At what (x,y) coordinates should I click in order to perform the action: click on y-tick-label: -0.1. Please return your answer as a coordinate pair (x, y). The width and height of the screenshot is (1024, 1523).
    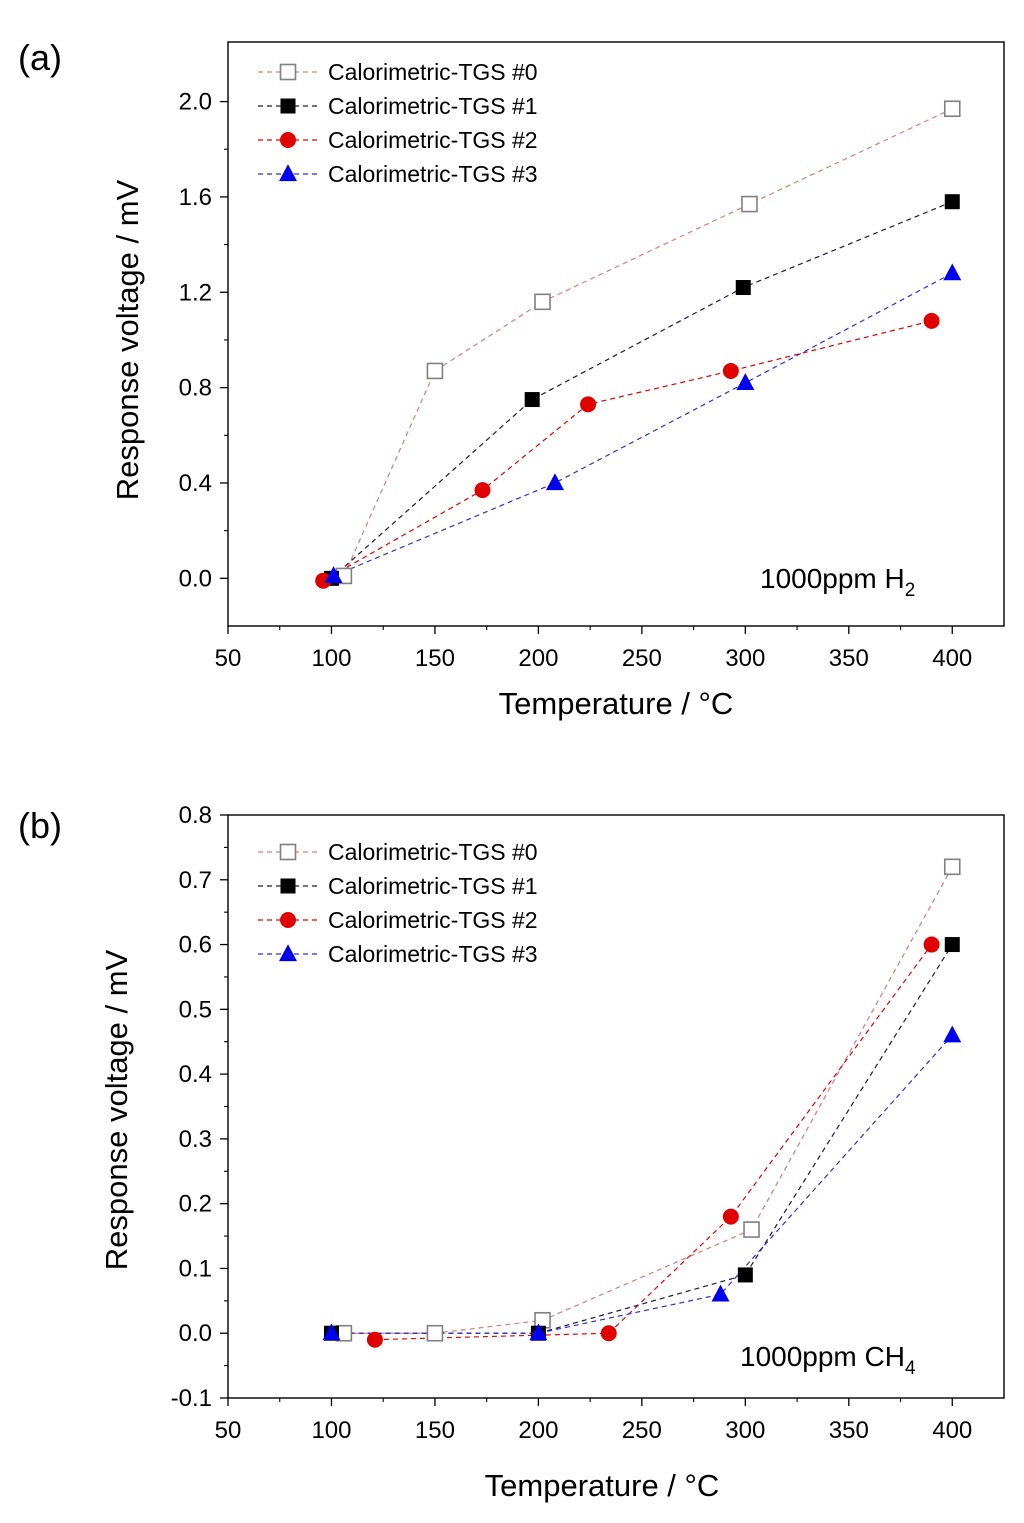
    Looking at the image, I should click on (191, 1398).